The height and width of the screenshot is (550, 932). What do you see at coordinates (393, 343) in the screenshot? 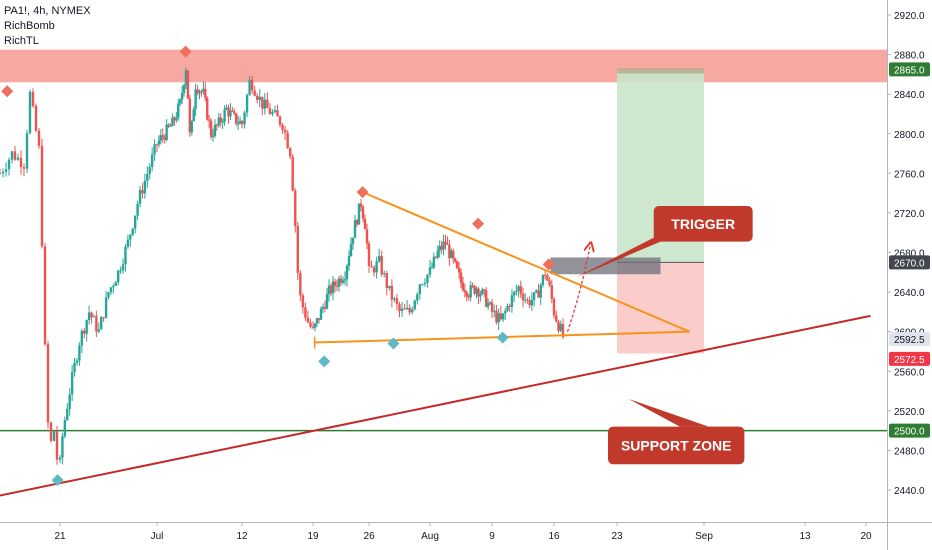
I see `swing-low-marker` at bounding box center [393, 343].